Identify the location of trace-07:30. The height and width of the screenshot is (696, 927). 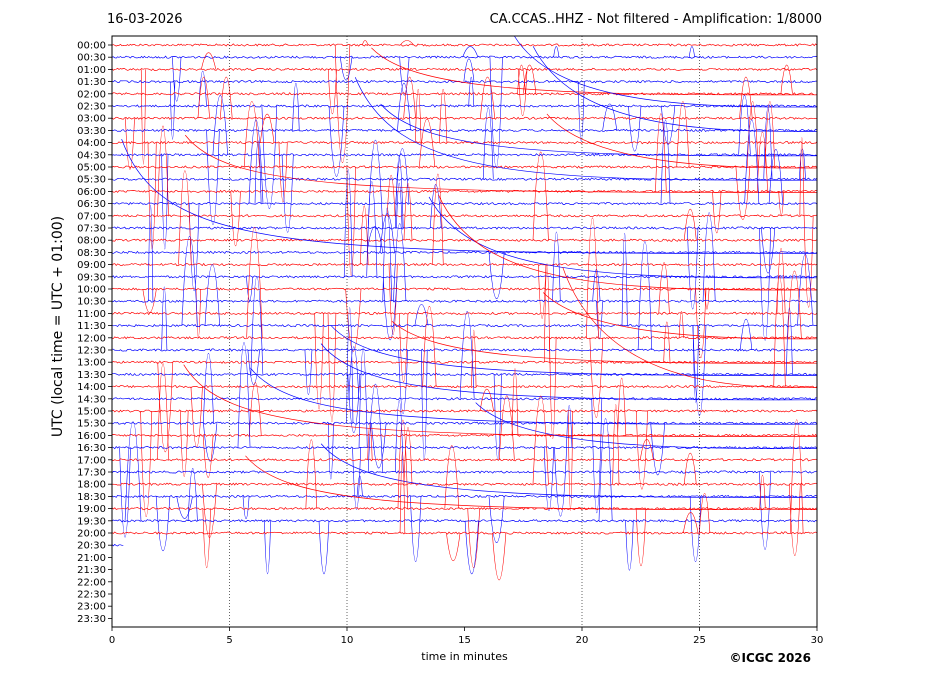
(465, 228).